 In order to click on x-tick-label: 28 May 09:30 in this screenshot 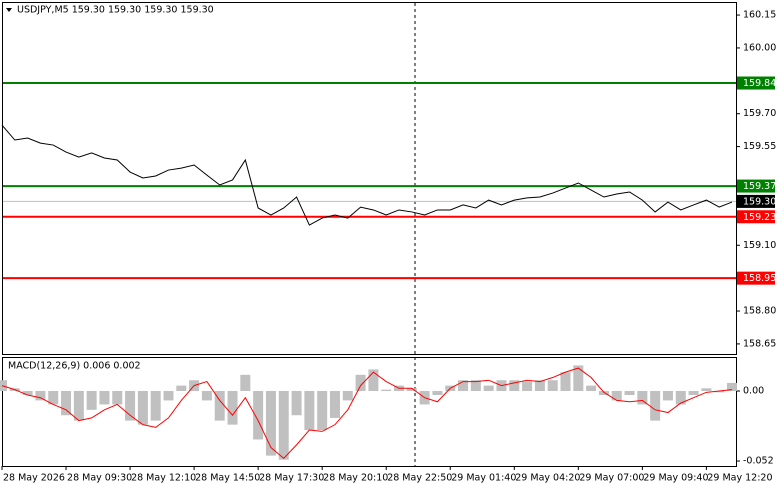, I will do `click(99, 478)`.